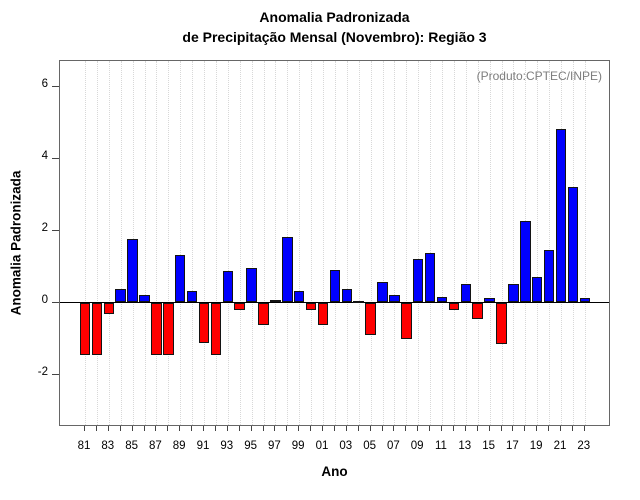 This screenshot has height=500, width=640. I want to click on gridline-1981, so click(85, 243).